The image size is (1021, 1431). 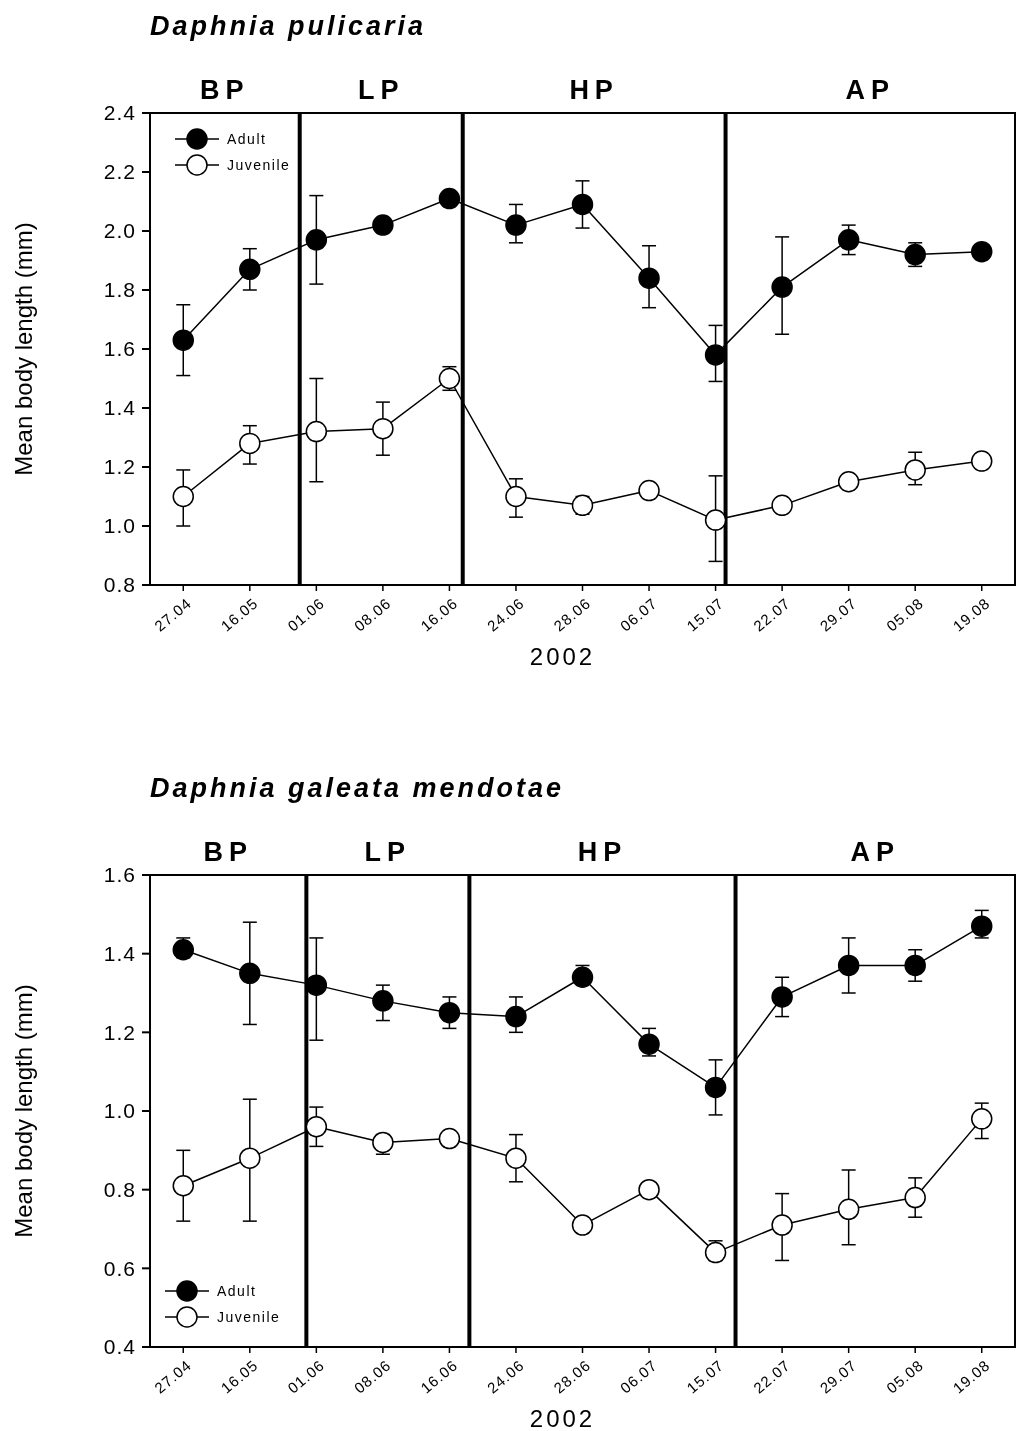 I want to click on y-tick-label: 0.6, so click(x=119, y=1268).